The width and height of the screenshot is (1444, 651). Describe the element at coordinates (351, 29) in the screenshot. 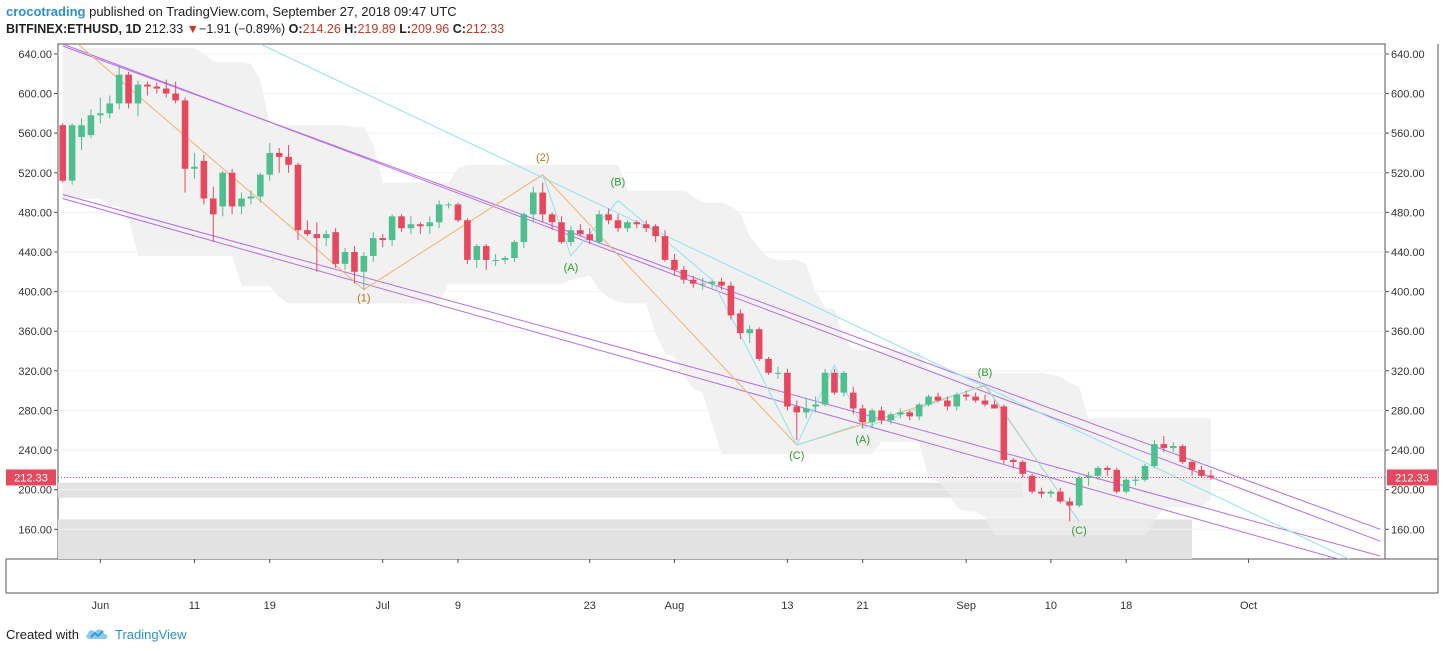

I see `high-label: H:` at that location.